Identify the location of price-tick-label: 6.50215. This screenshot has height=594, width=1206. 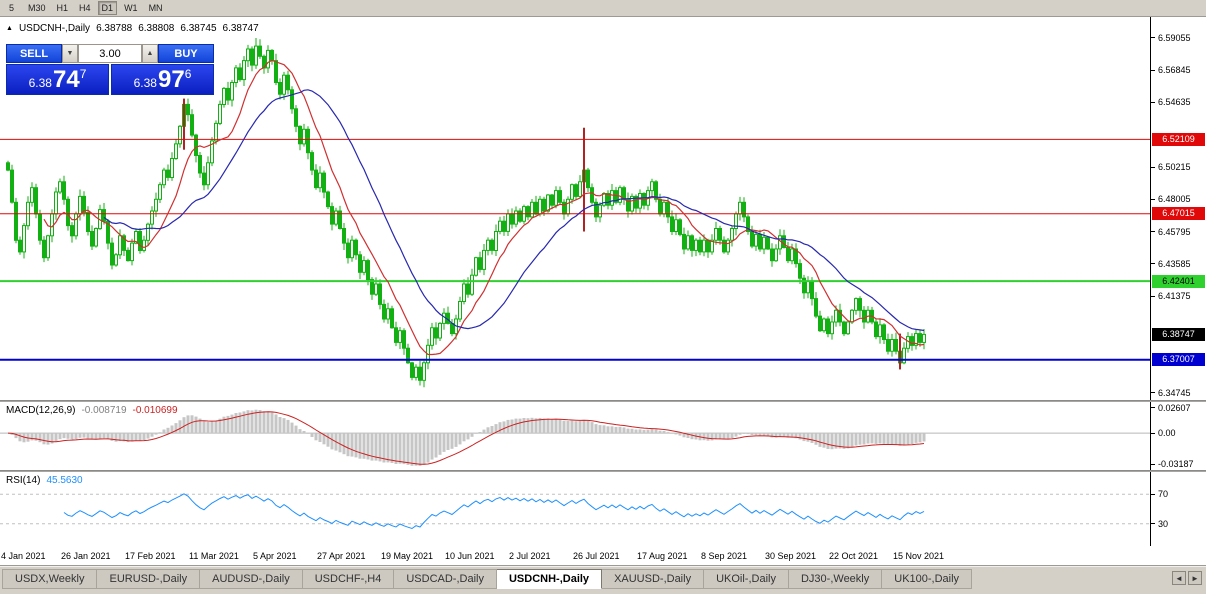
(1174, 167).